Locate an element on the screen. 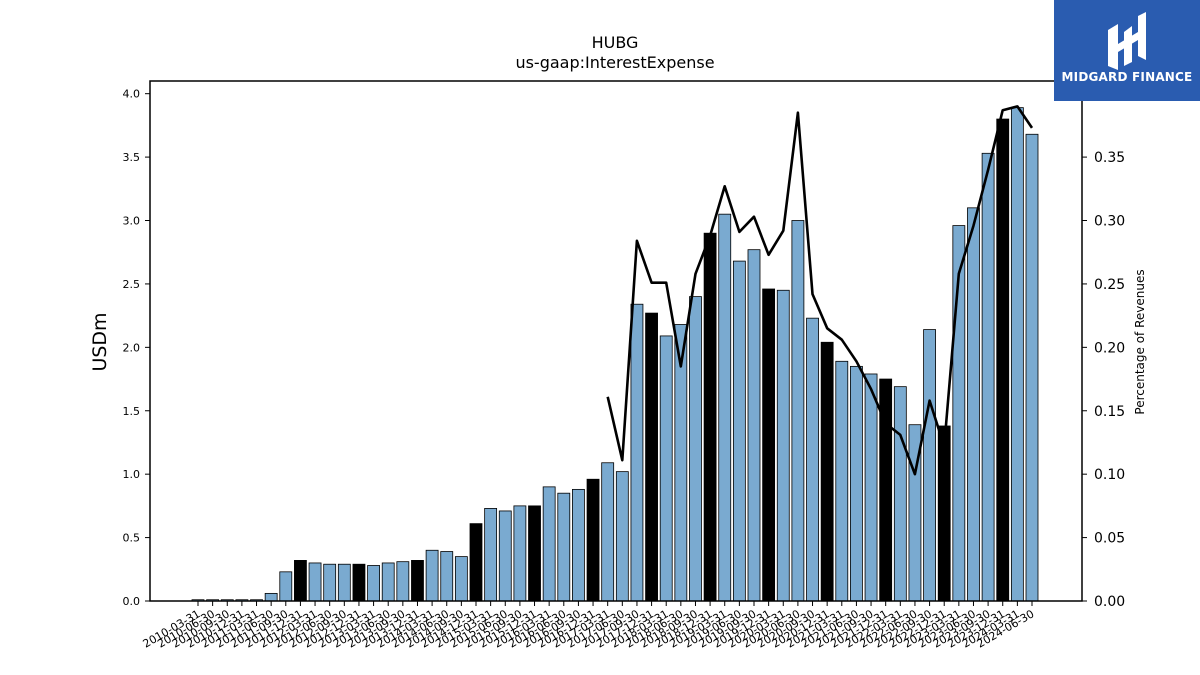 Image resolution: width=1200 pixels, height=675 pixels. y-tick-label: 0.5 is located at coordinates (132, 538).